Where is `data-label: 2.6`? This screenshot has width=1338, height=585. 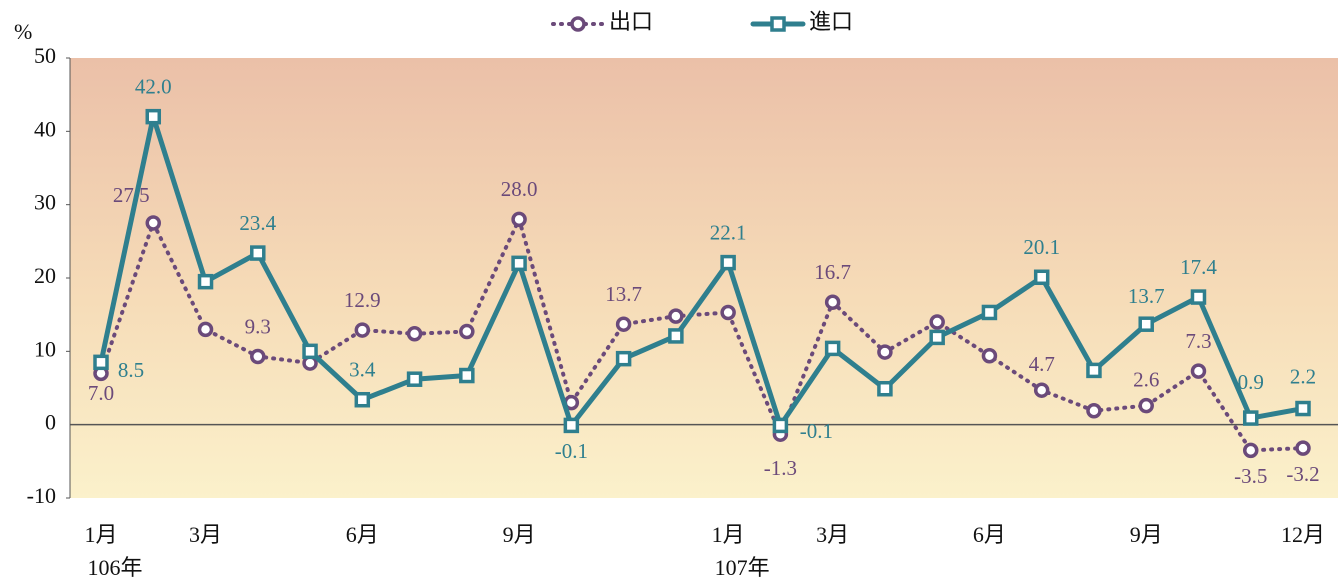 data-label: 2.6 is located at coordinates (1146, 379).